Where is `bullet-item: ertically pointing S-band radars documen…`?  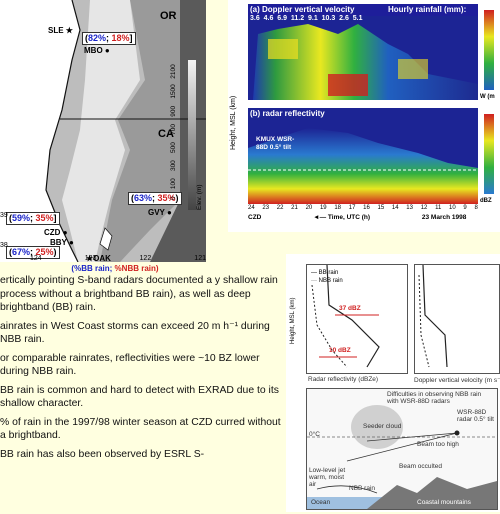 bullet-item: ertically pointing S-band radars documen… is located at coordinates (139, 294).